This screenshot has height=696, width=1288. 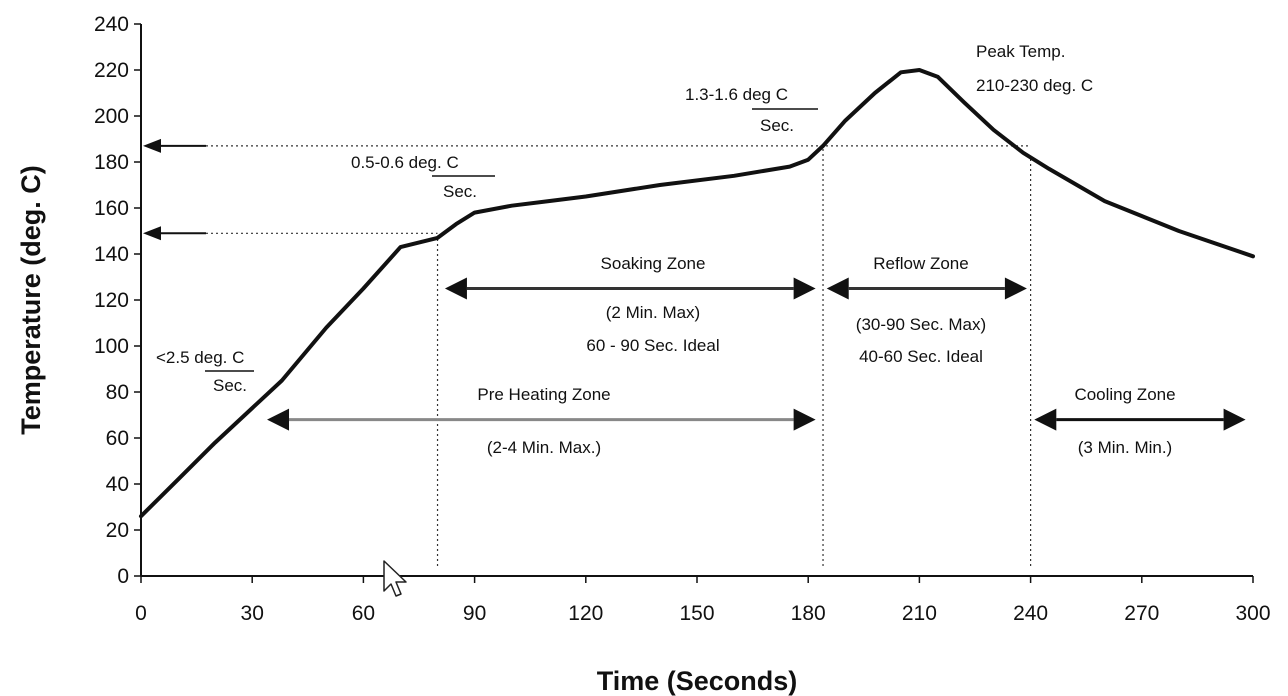 What do you see at coordinates (920, 263) in the screenshot?
I see `reflow-zone-label: Reflow Zone` at bounding box center [920, 263].